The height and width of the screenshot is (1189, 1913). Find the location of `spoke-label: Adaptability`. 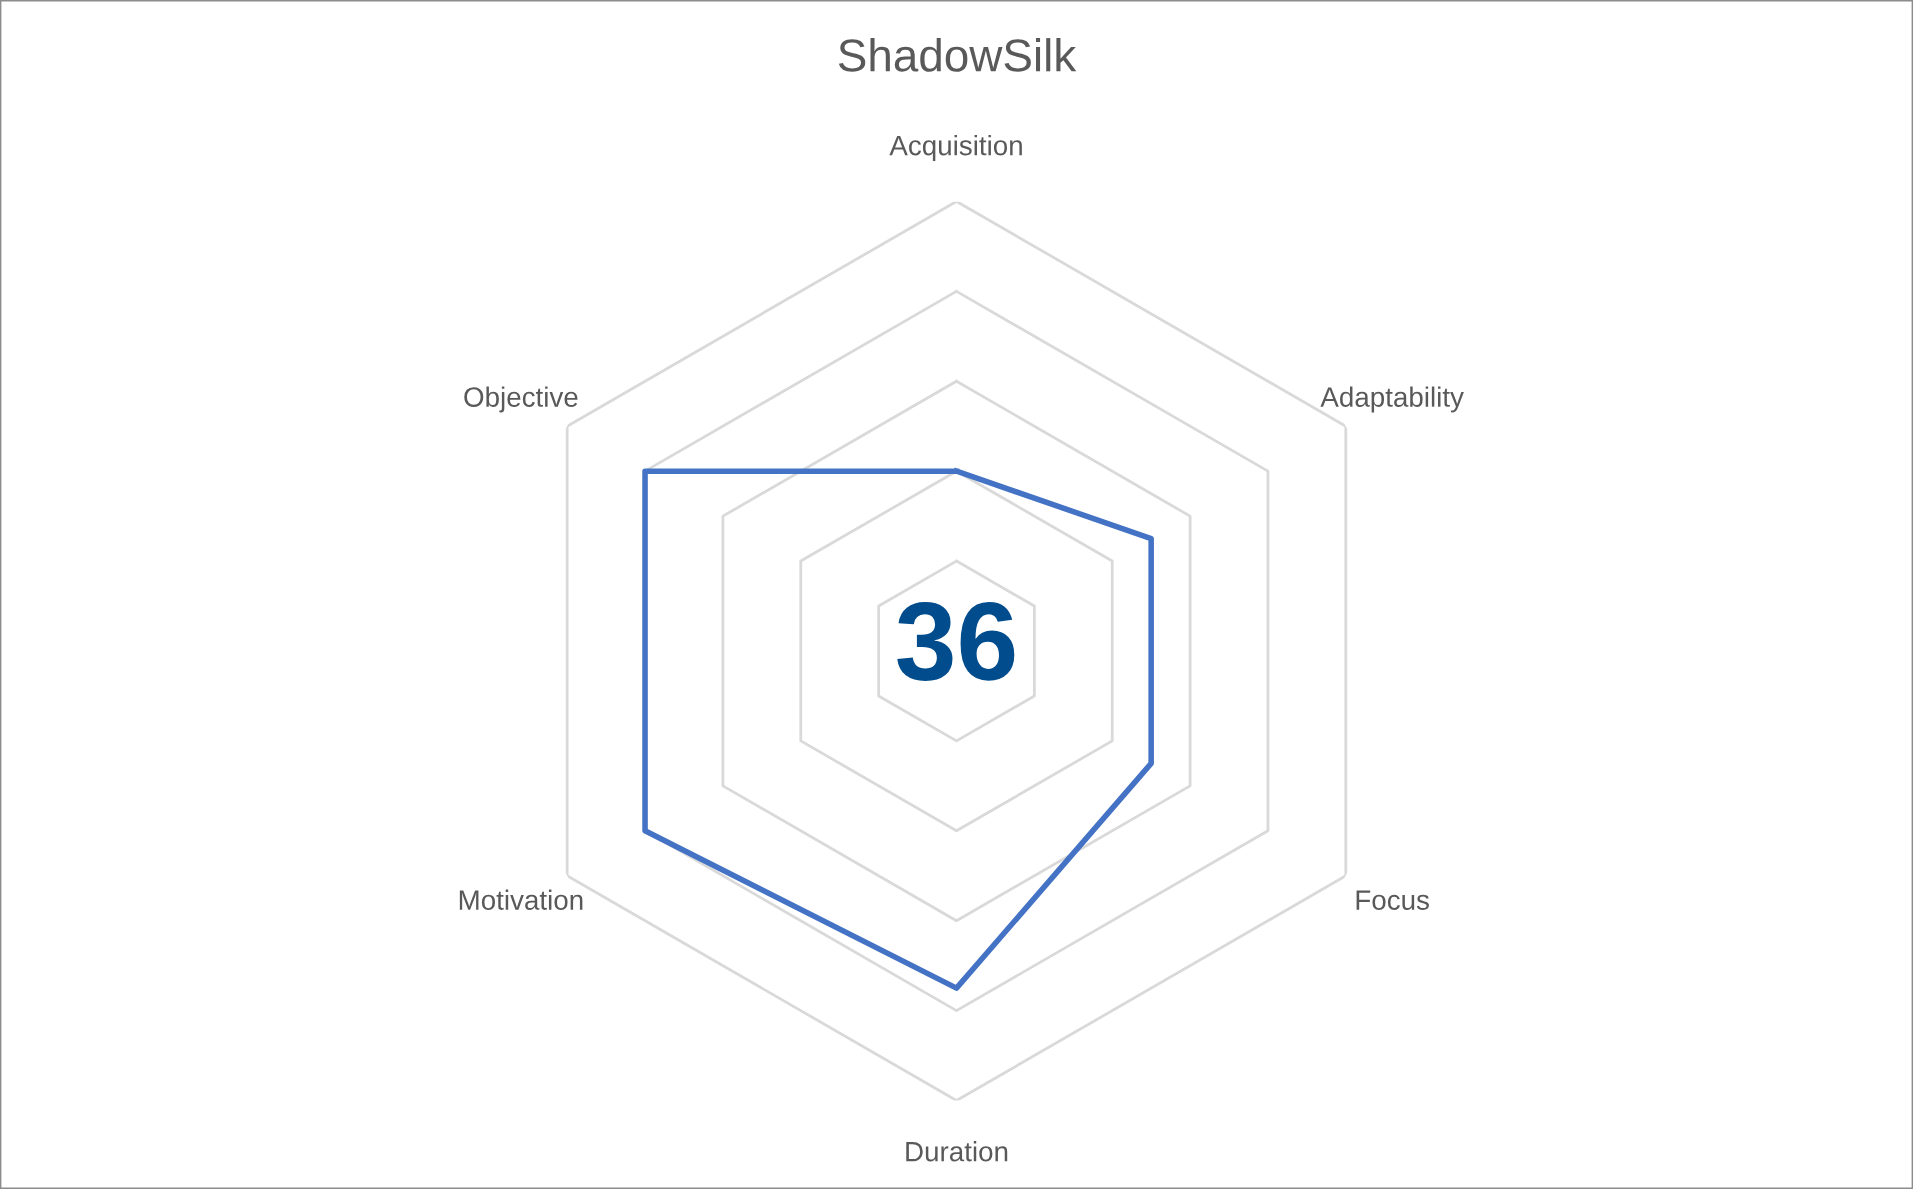

spoke-label: Adaptability is located at coordinates (1392, 399).